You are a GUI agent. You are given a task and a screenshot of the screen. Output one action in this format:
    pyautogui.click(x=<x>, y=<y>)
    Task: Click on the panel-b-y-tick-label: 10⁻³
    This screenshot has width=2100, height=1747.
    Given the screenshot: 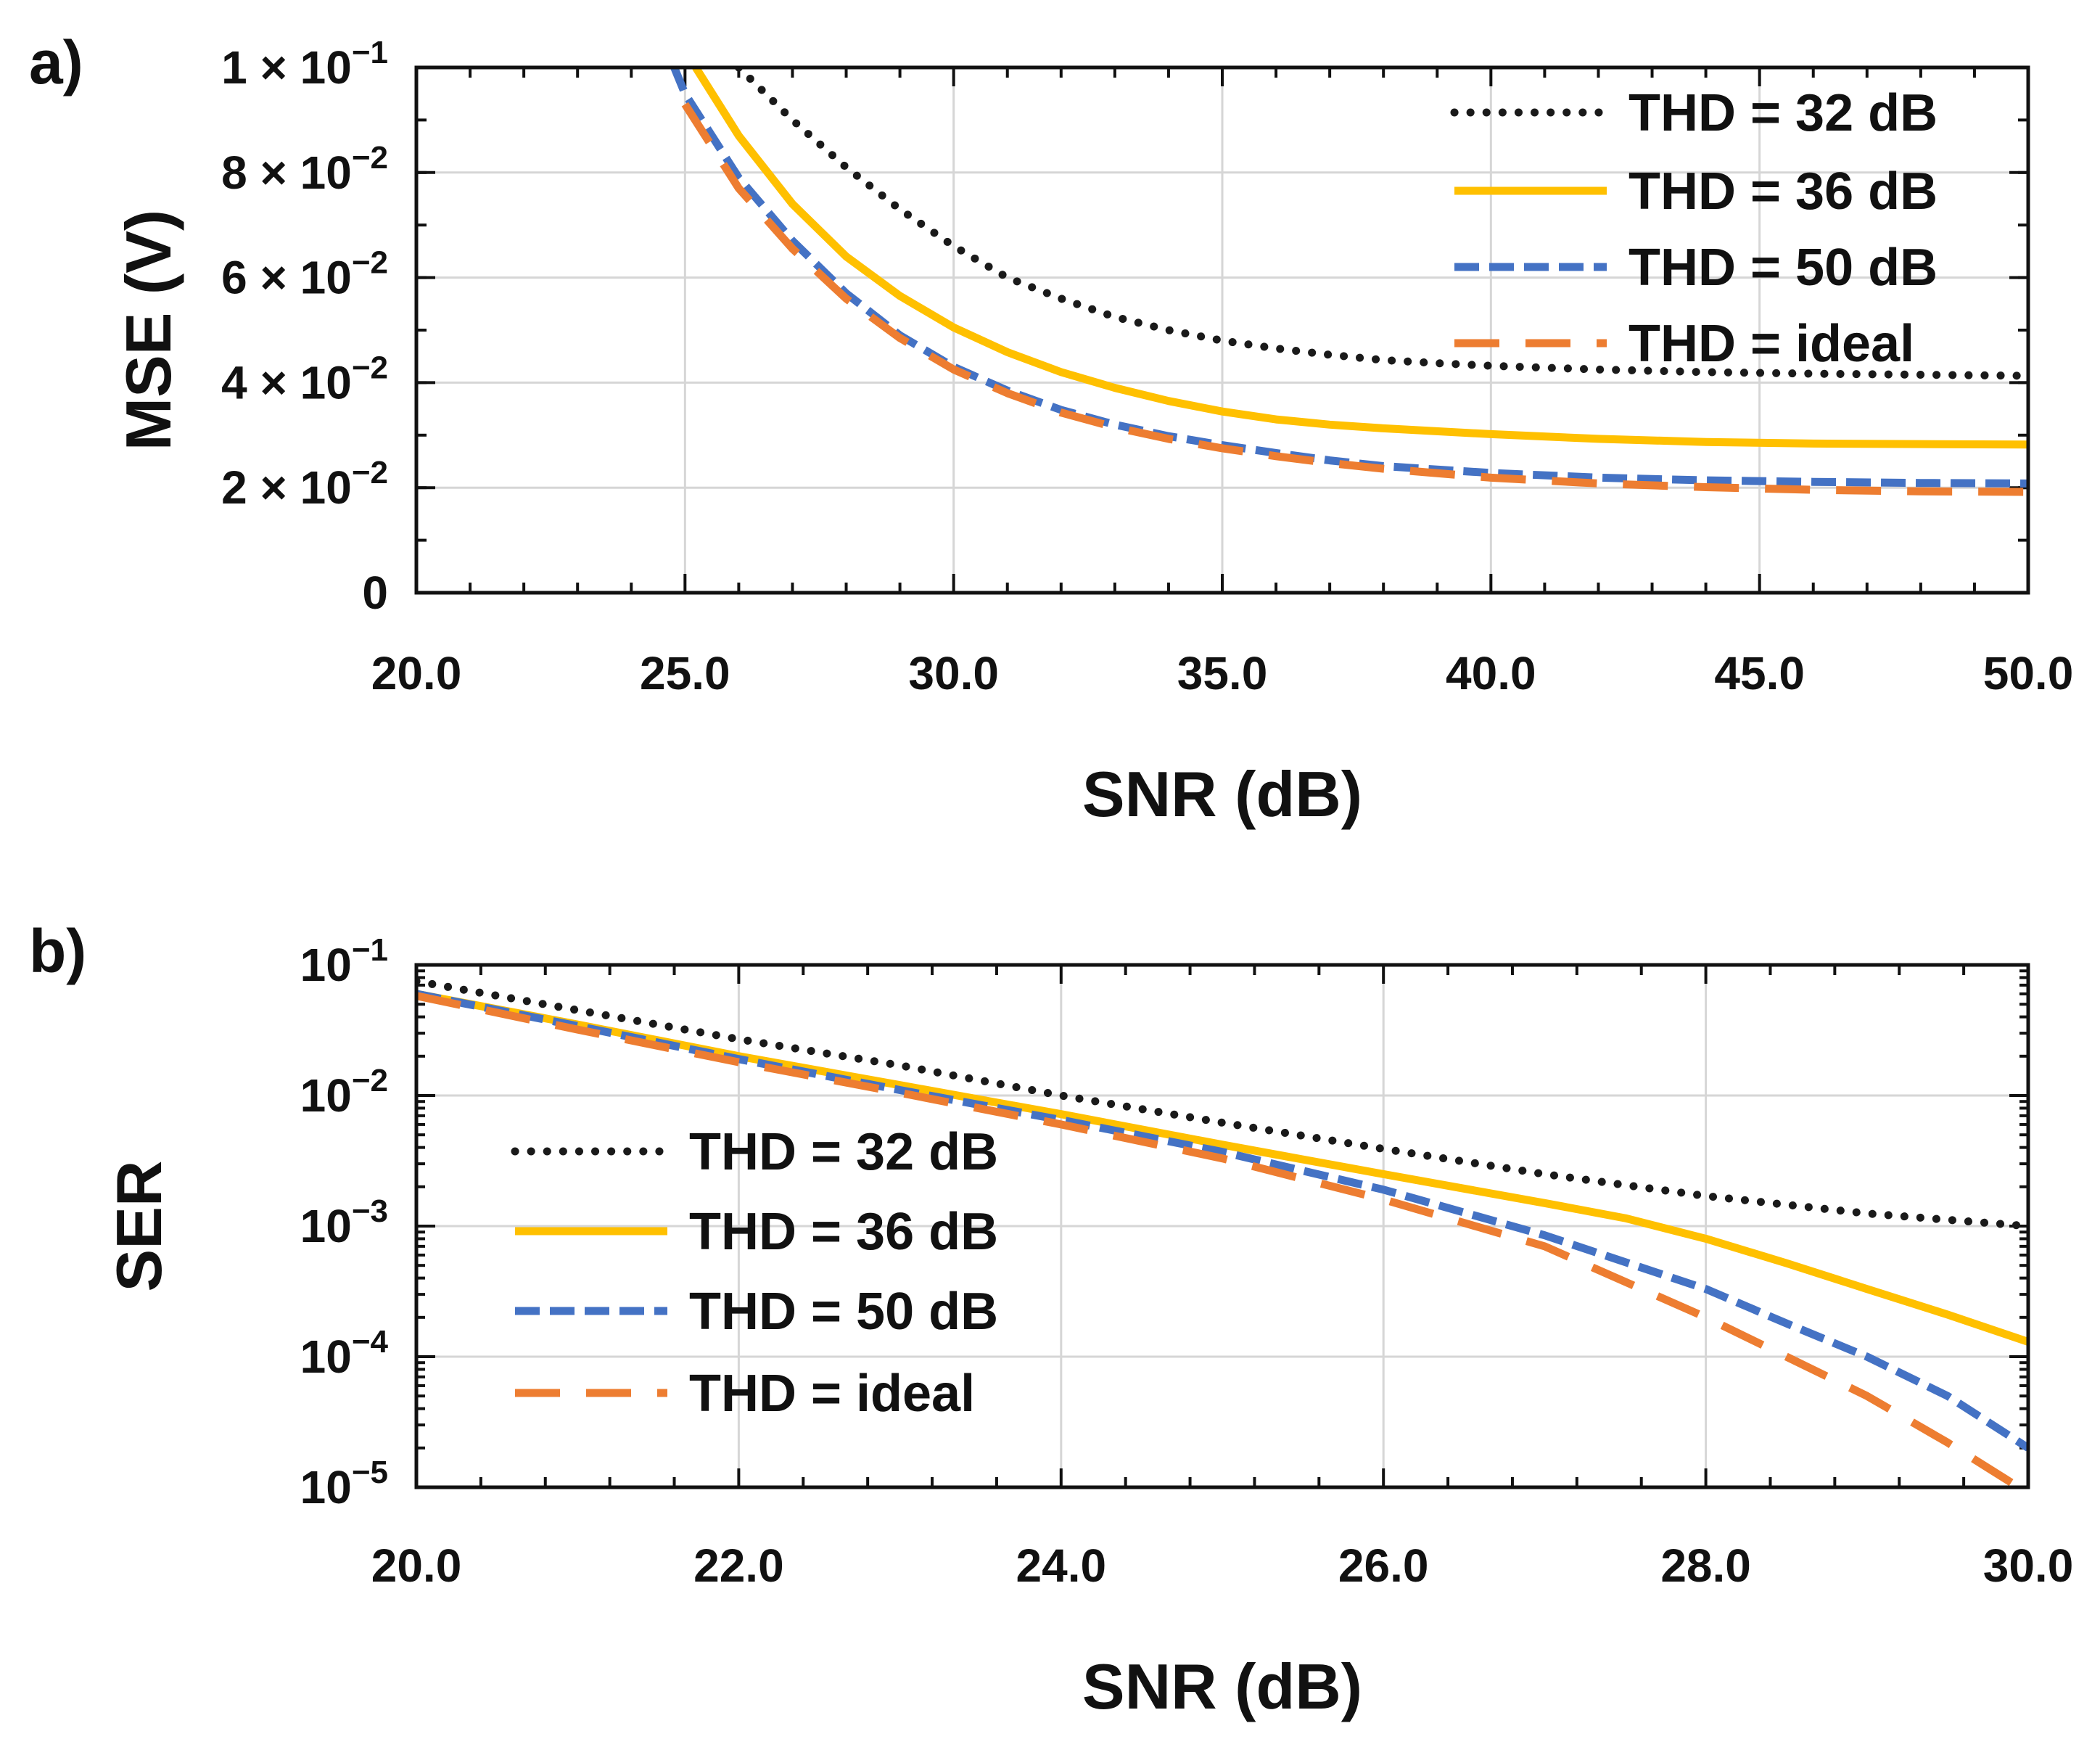 What is the action you would take?
    pyautogui.click(x=344, y=1223)
    